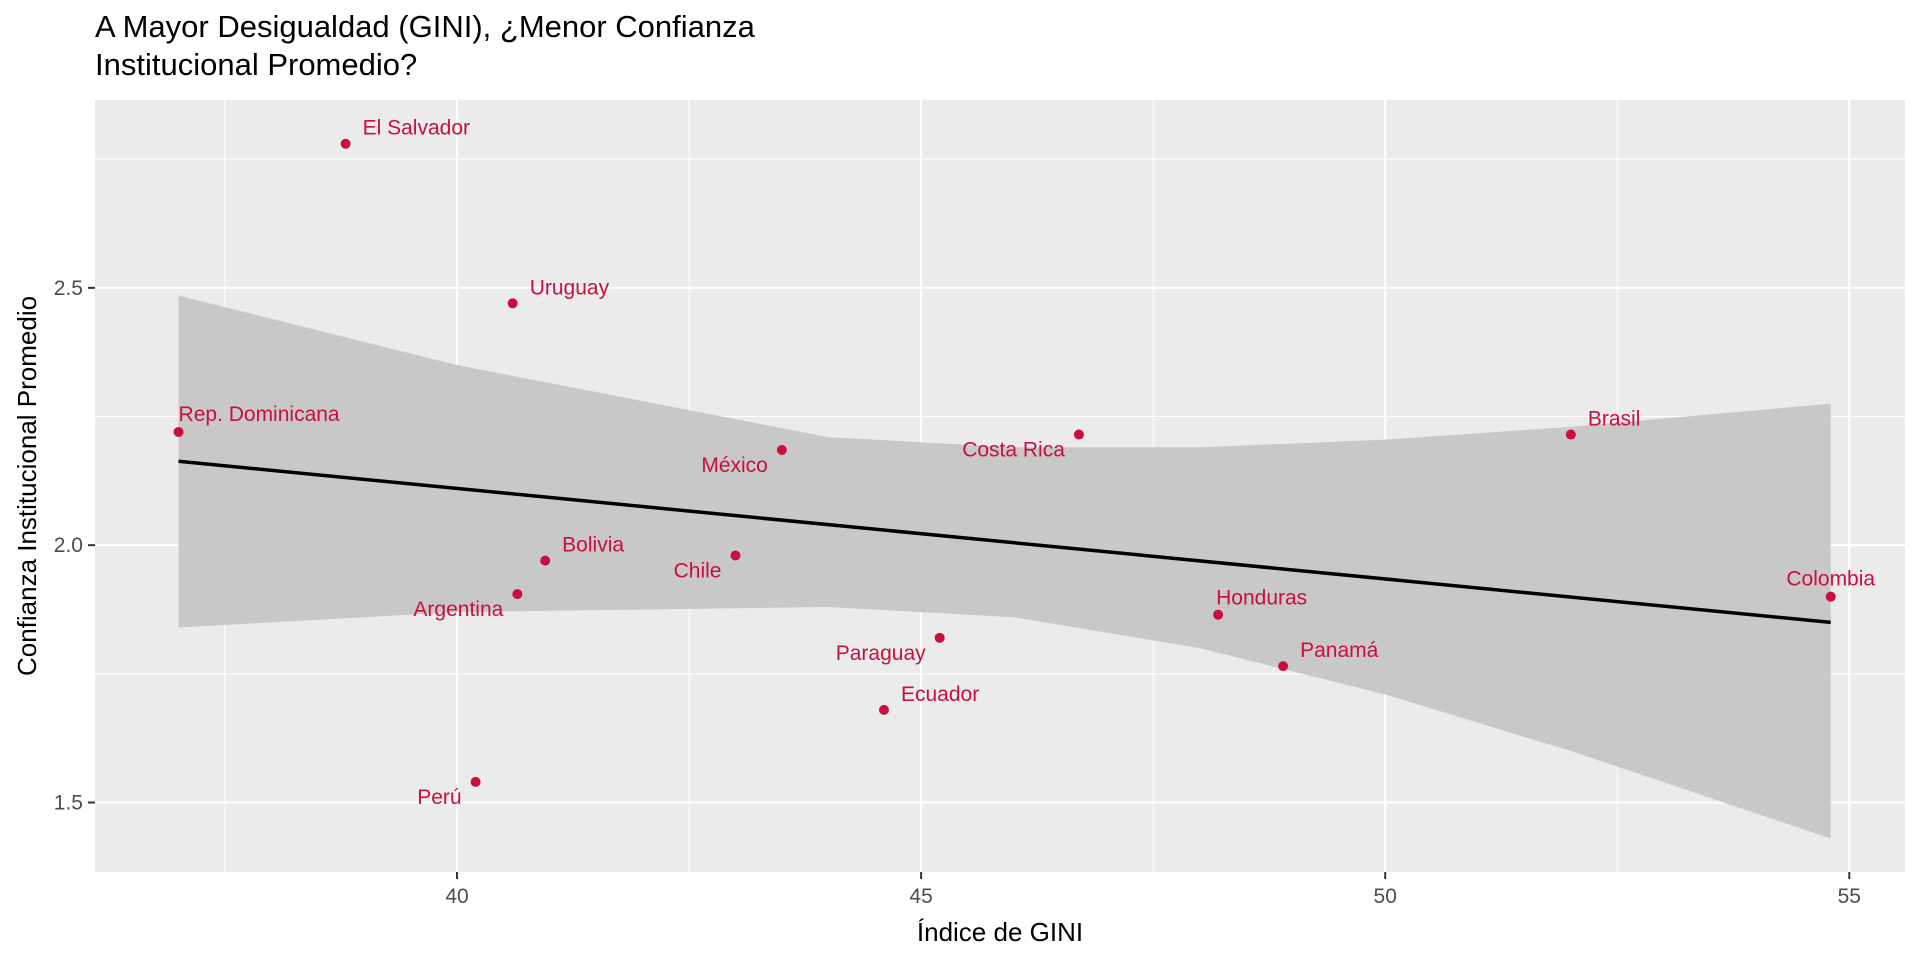 This screenshot has height=960, width=1920. Describe the element at coordinates (698, 570) in the screenshot. I see `point-label: Chile` at that location.